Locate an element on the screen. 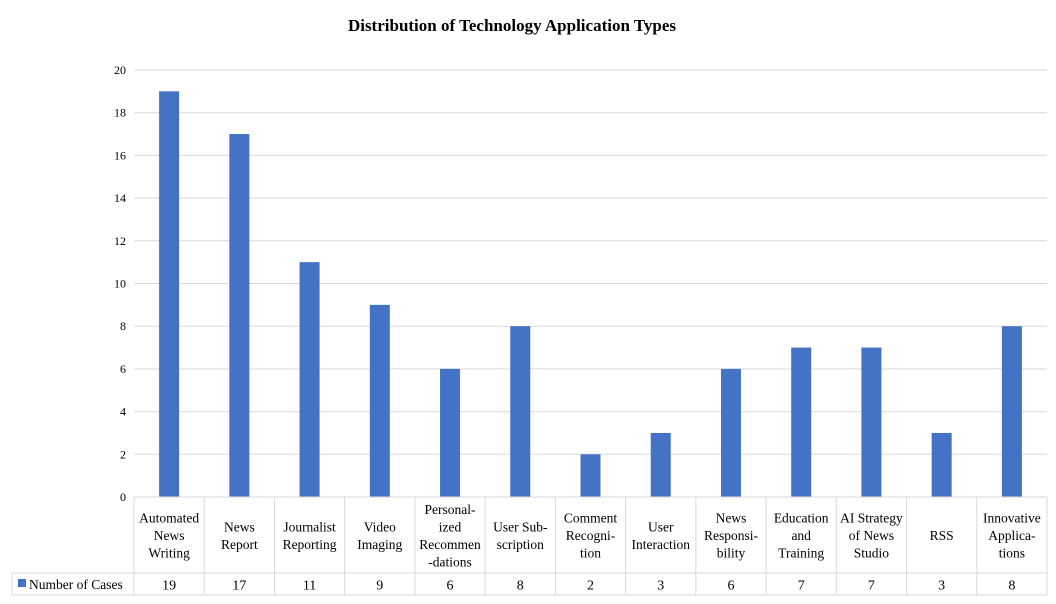 This screenshot has height=604, width=1056. y-tick-label: 12 is located at coordinates (120, 241).